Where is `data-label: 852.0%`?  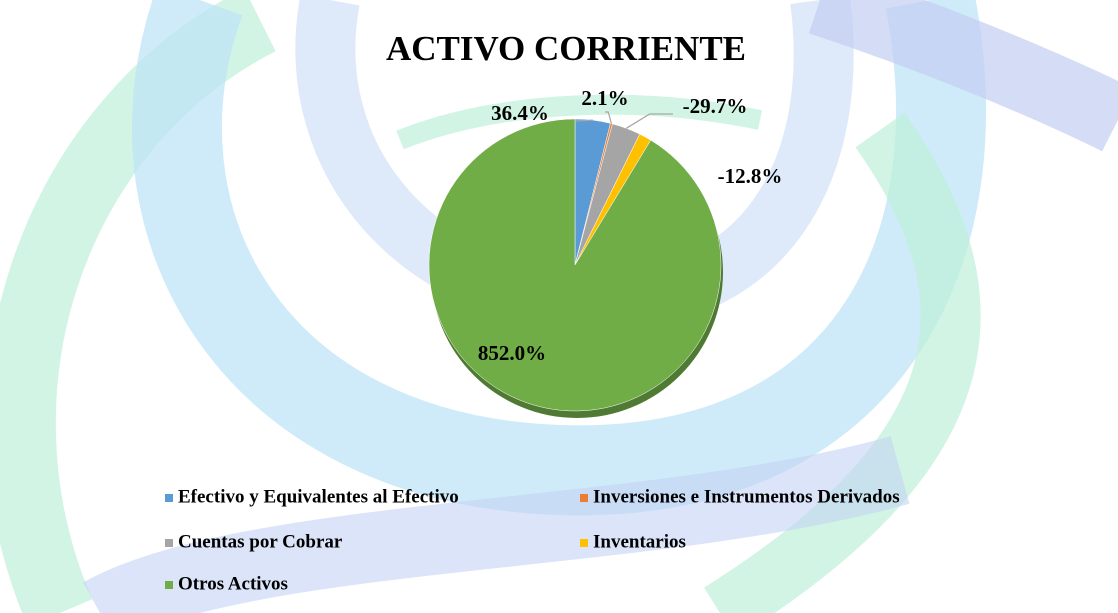
data-label: 852.0% is located at coordinates (512, 353).